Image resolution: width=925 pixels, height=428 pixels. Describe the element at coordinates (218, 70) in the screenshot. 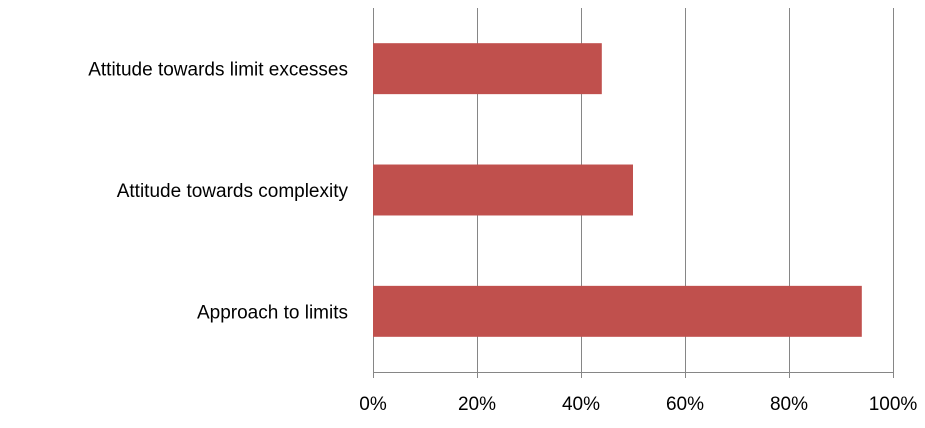

I see `category-label-0: Attitude towards limit excesses` at that location.